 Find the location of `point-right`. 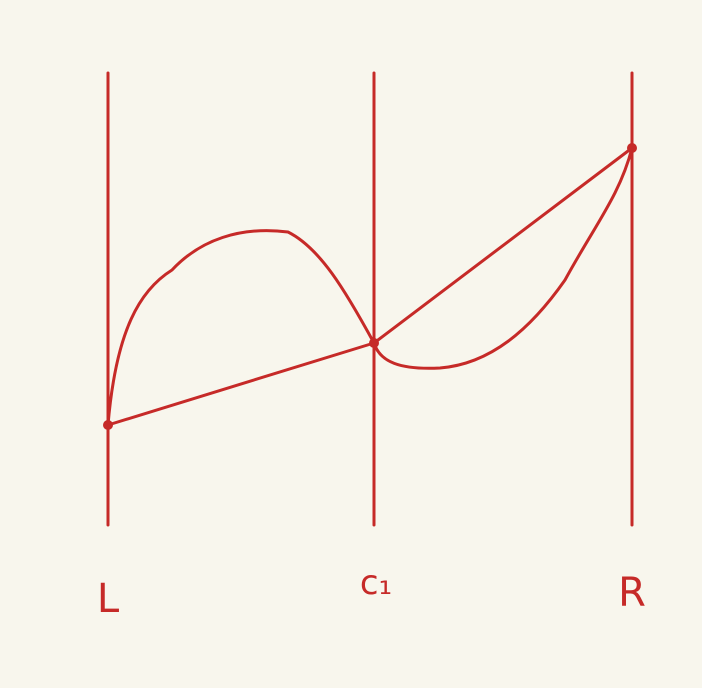

point-right is located at coordinates (632, 148).